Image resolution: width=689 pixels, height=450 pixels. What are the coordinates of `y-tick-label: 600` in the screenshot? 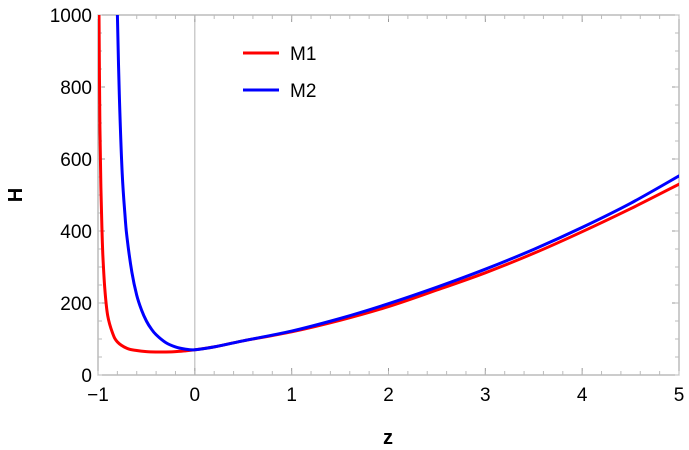 It's located at (76, 160).